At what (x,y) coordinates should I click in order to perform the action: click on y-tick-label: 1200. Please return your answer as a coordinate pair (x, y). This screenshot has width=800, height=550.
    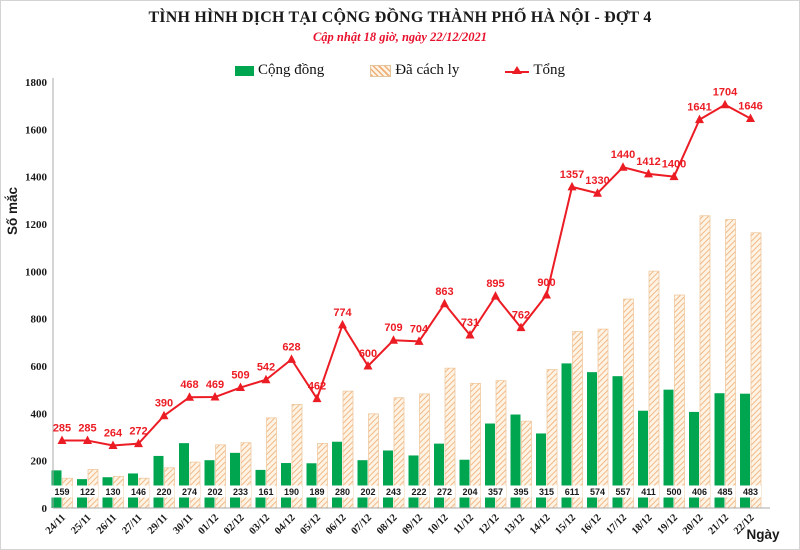
    Looking at the image, I should click on (36, 225).